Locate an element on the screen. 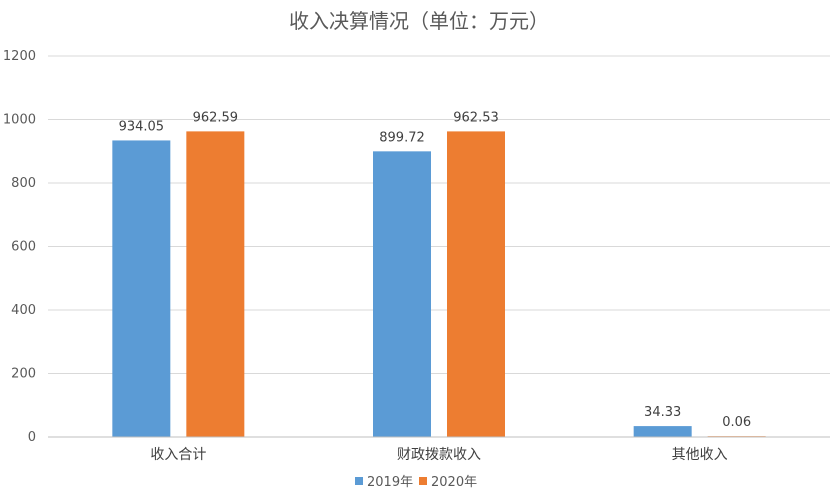  data-label: 899.72 is located at coordinates (402, 137).